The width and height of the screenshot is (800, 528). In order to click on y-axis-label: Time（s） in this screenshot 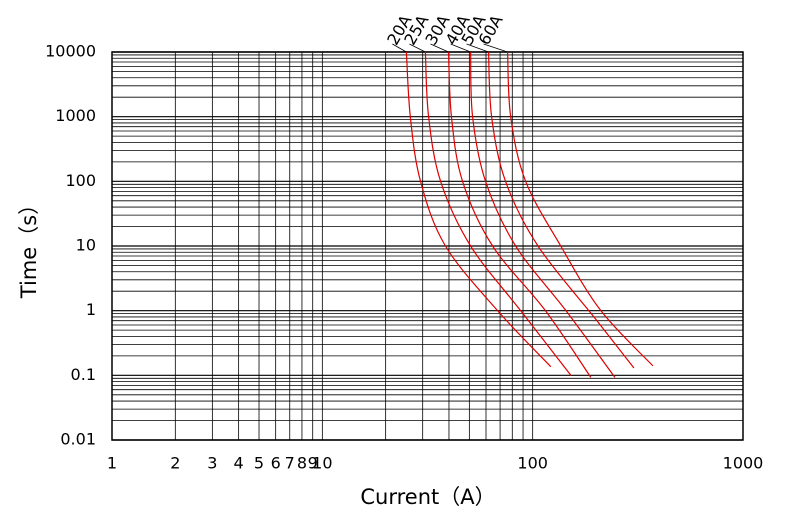, I will do `click(29, 246)`.